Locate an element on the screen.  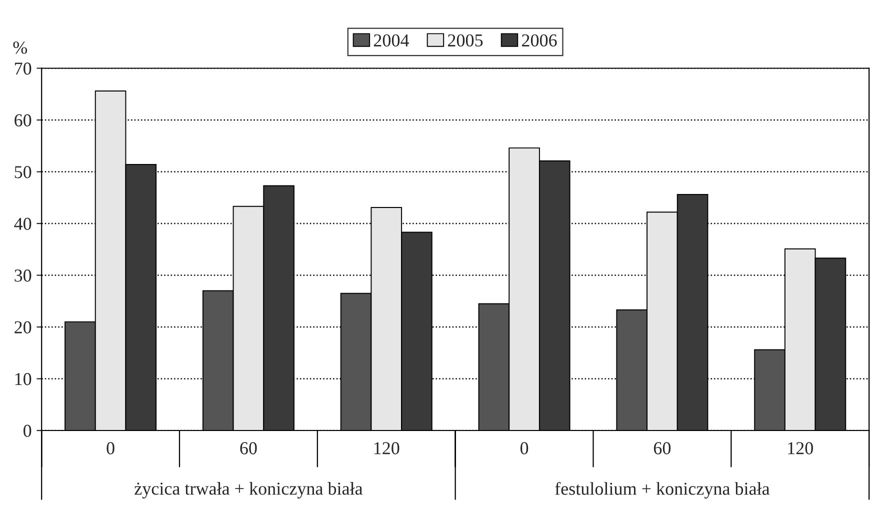
text: festulolium + koniczyna biała is located at coordinates (662, 490).